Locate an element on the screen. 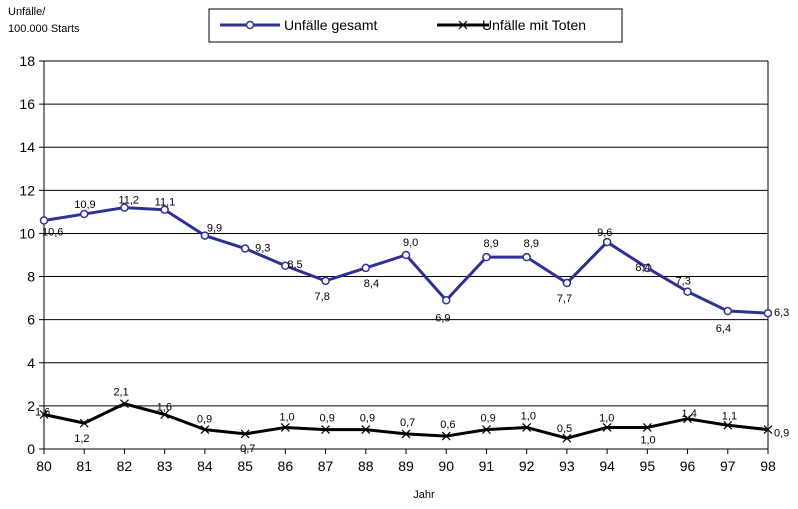 The height and width of the screenshot is (509, 798). data-label: 9,3 is located at coordinates (262, 249).